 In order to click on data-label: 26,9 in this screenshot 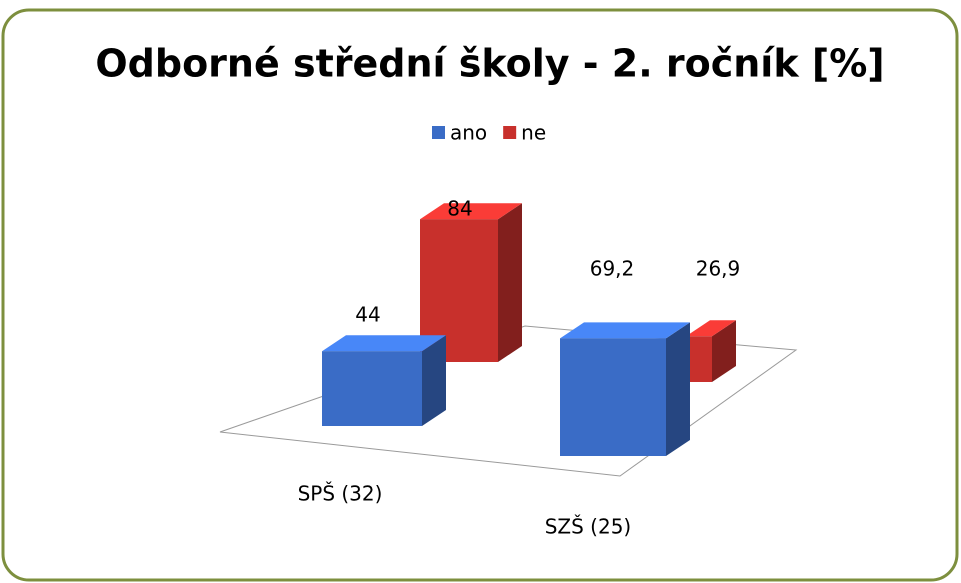, I will do `click(718, 269)`.